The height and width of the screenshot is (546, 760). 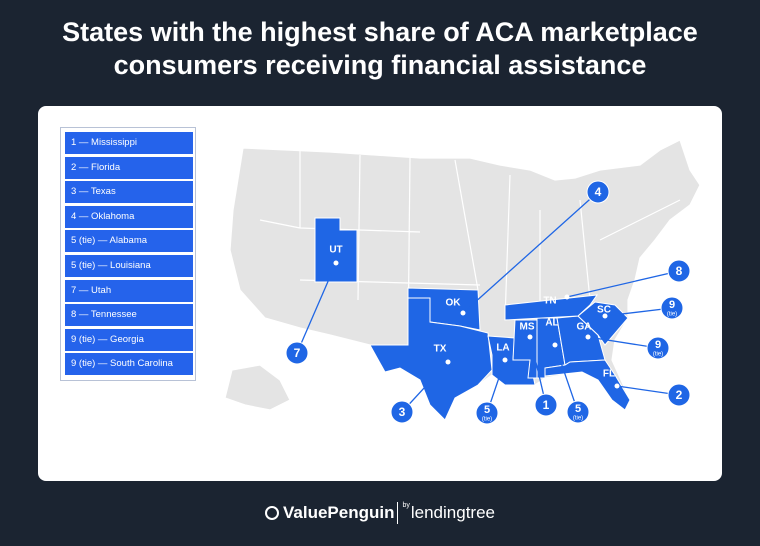 What do you see at coordinates (603, 323) in the screenshot?
I see `state-sc` at bounding box center [603, 323].